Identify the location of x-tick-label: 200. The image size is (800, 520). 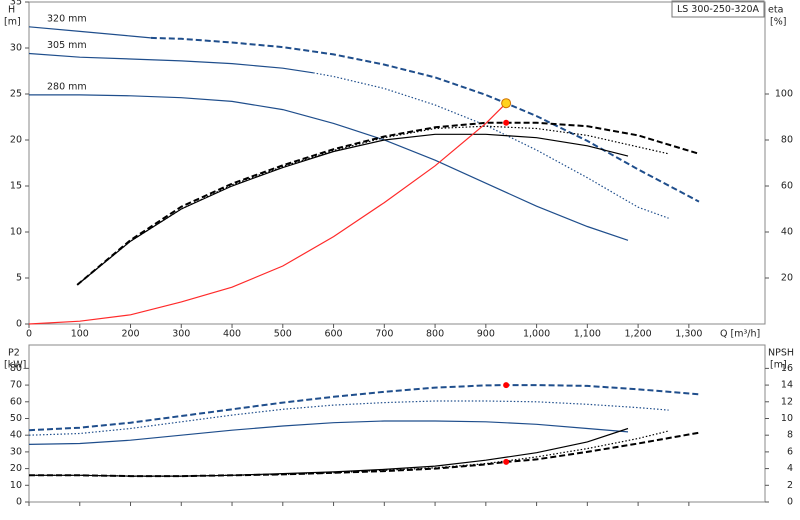
(130, 334).